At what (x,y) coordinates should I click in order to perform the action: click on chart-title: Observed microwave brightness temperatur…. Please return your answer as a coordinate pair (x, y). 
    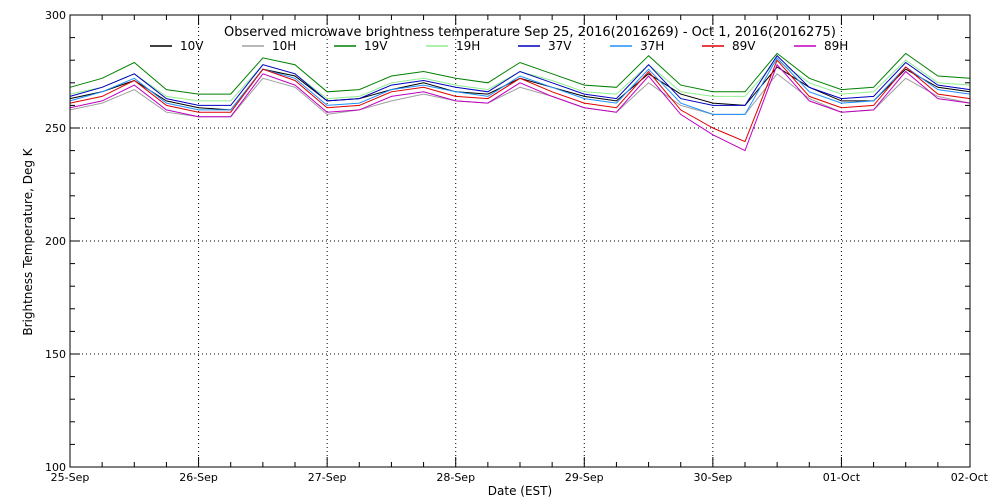
    Looking at the image, I should click on (530, 32).